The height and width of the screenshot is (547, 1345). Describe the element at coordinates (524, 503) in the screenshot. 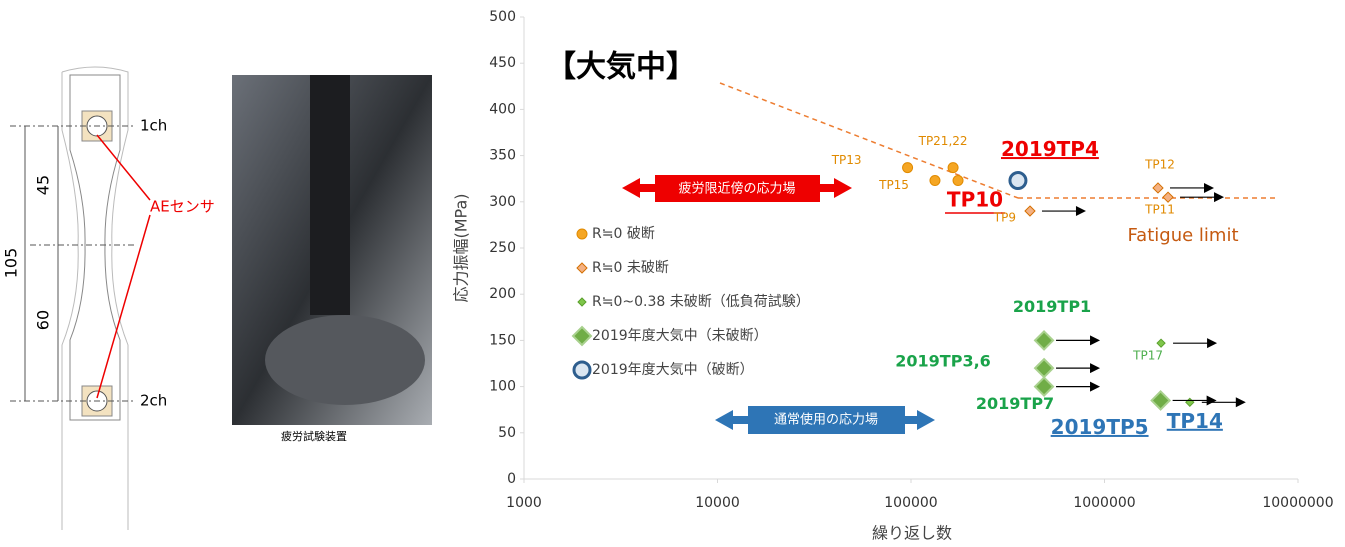

I see `x-tick-label: 1000` at that location.